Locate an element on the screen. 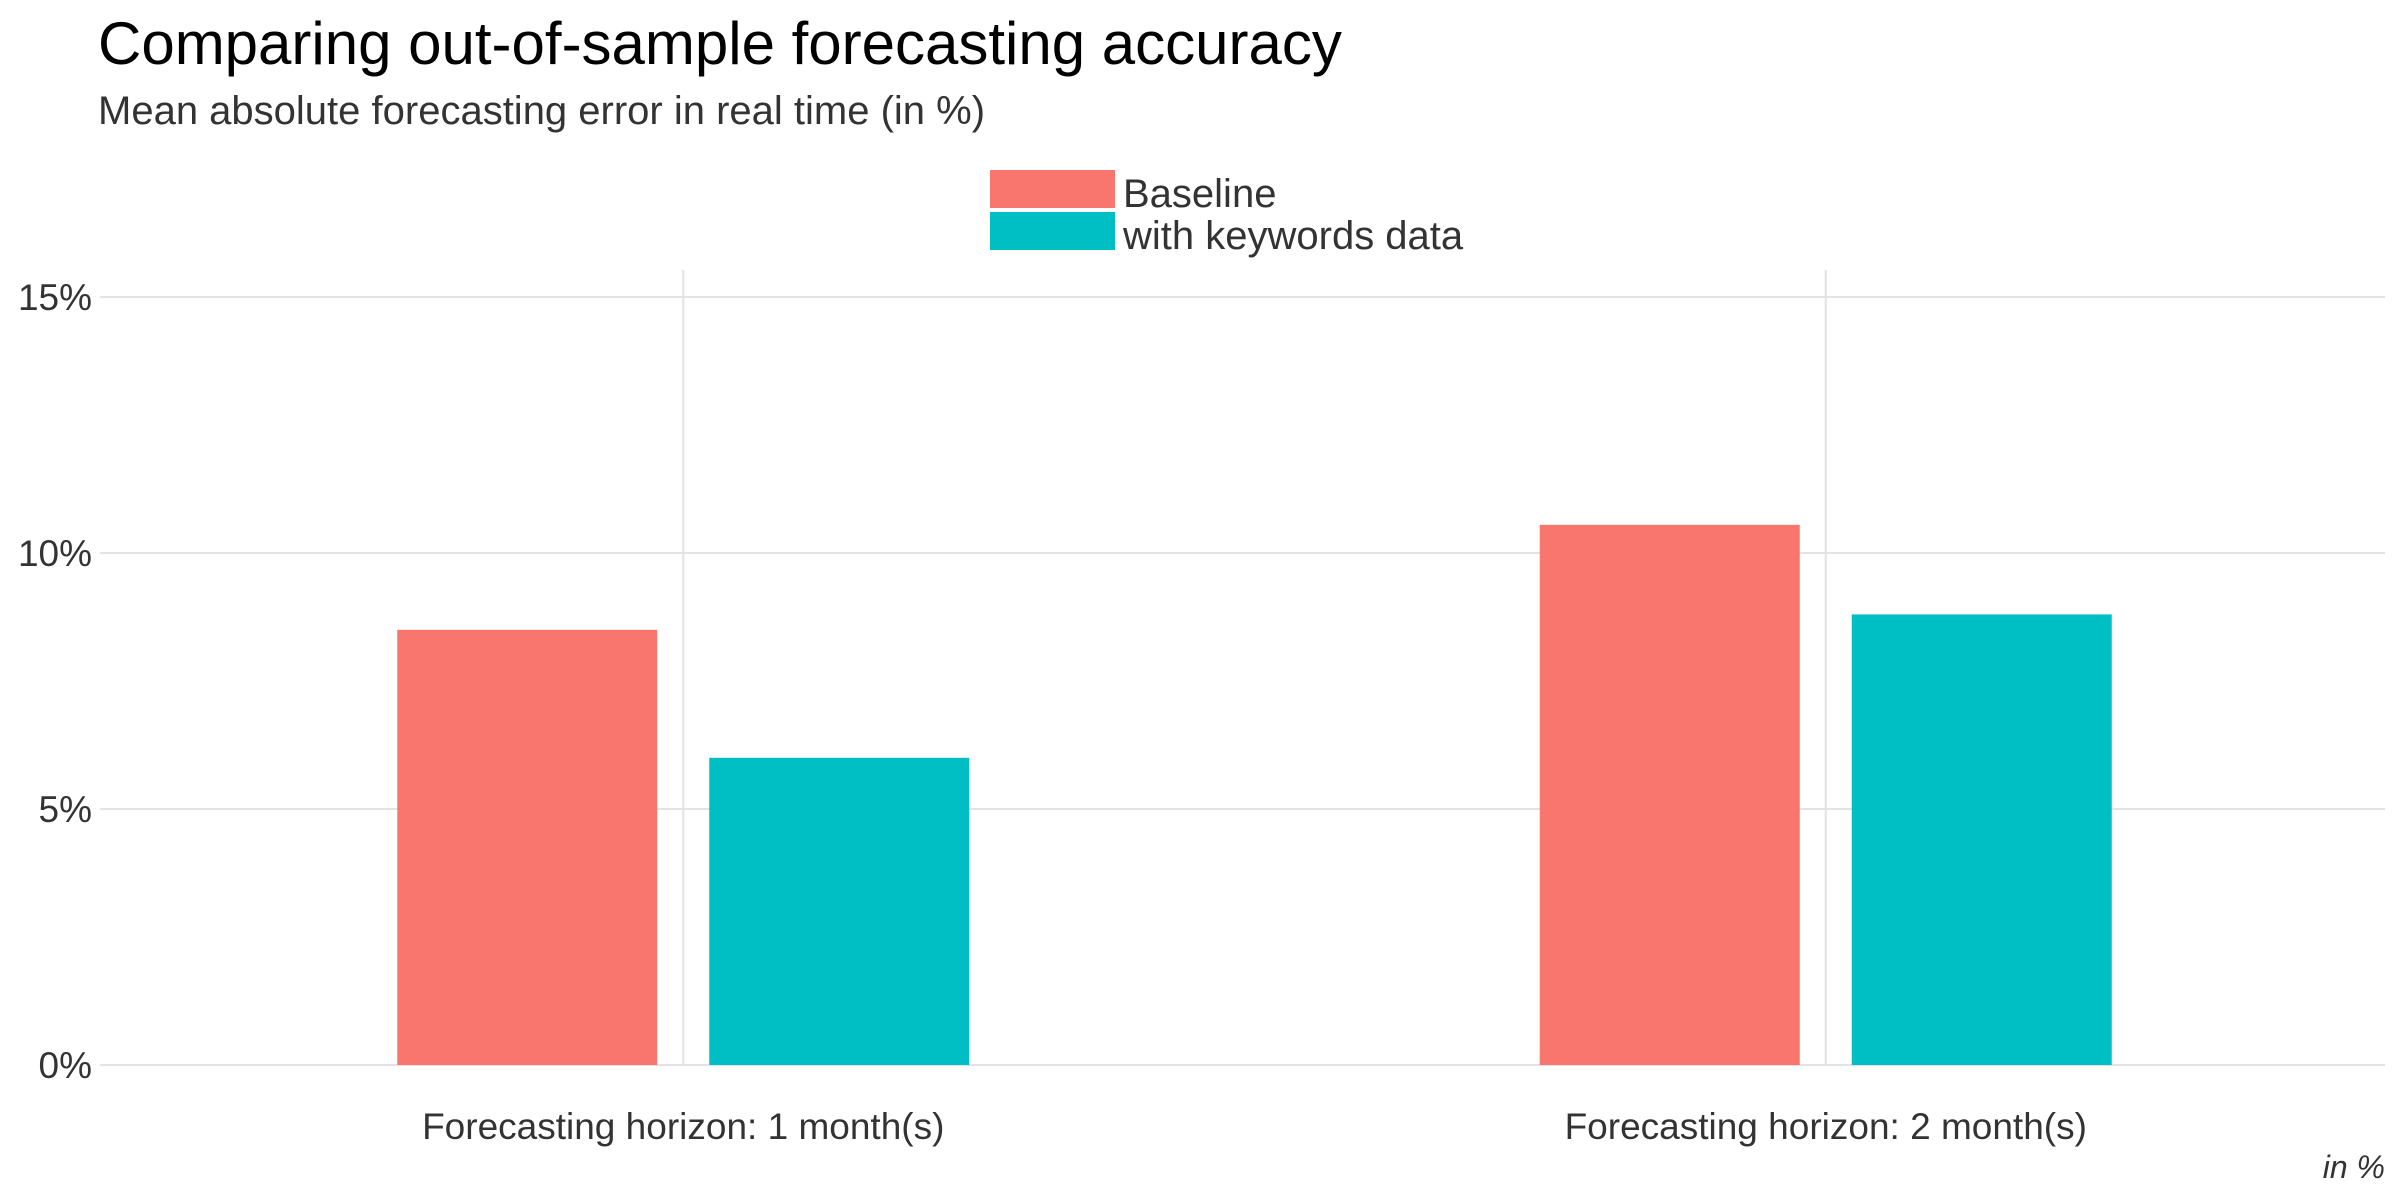  y-tick-label: 0% is located at coordinates (65, 1065).